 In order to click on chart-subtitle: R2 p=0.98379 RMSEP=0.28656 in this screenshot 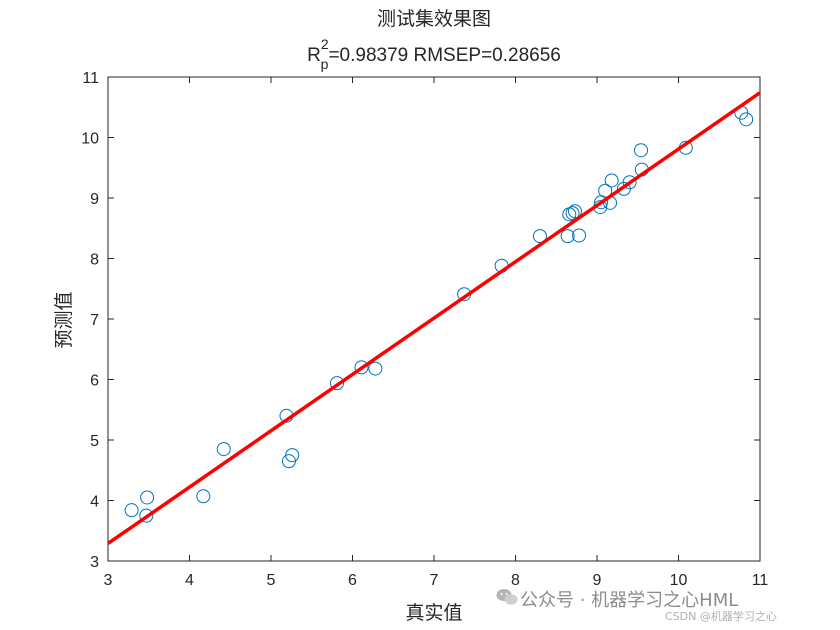, I will do `click(434, 54)`.